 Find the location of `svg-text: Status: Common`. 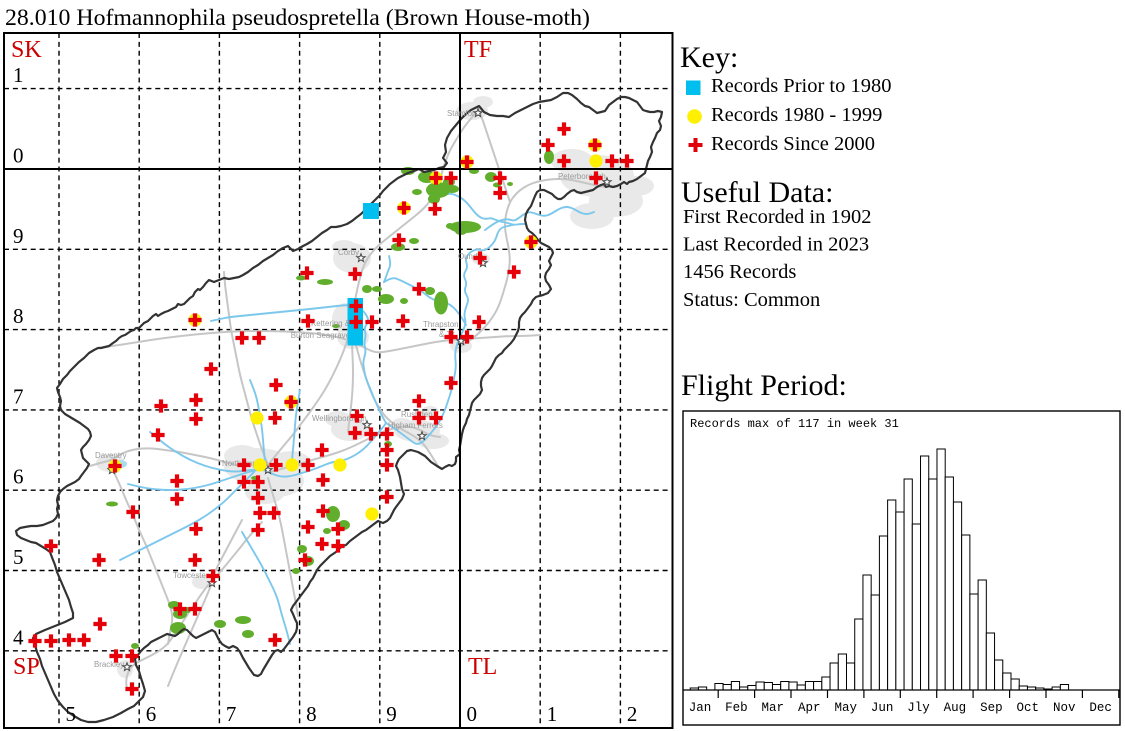

svg-text: Status: Common is located at coordinates (751, 300).